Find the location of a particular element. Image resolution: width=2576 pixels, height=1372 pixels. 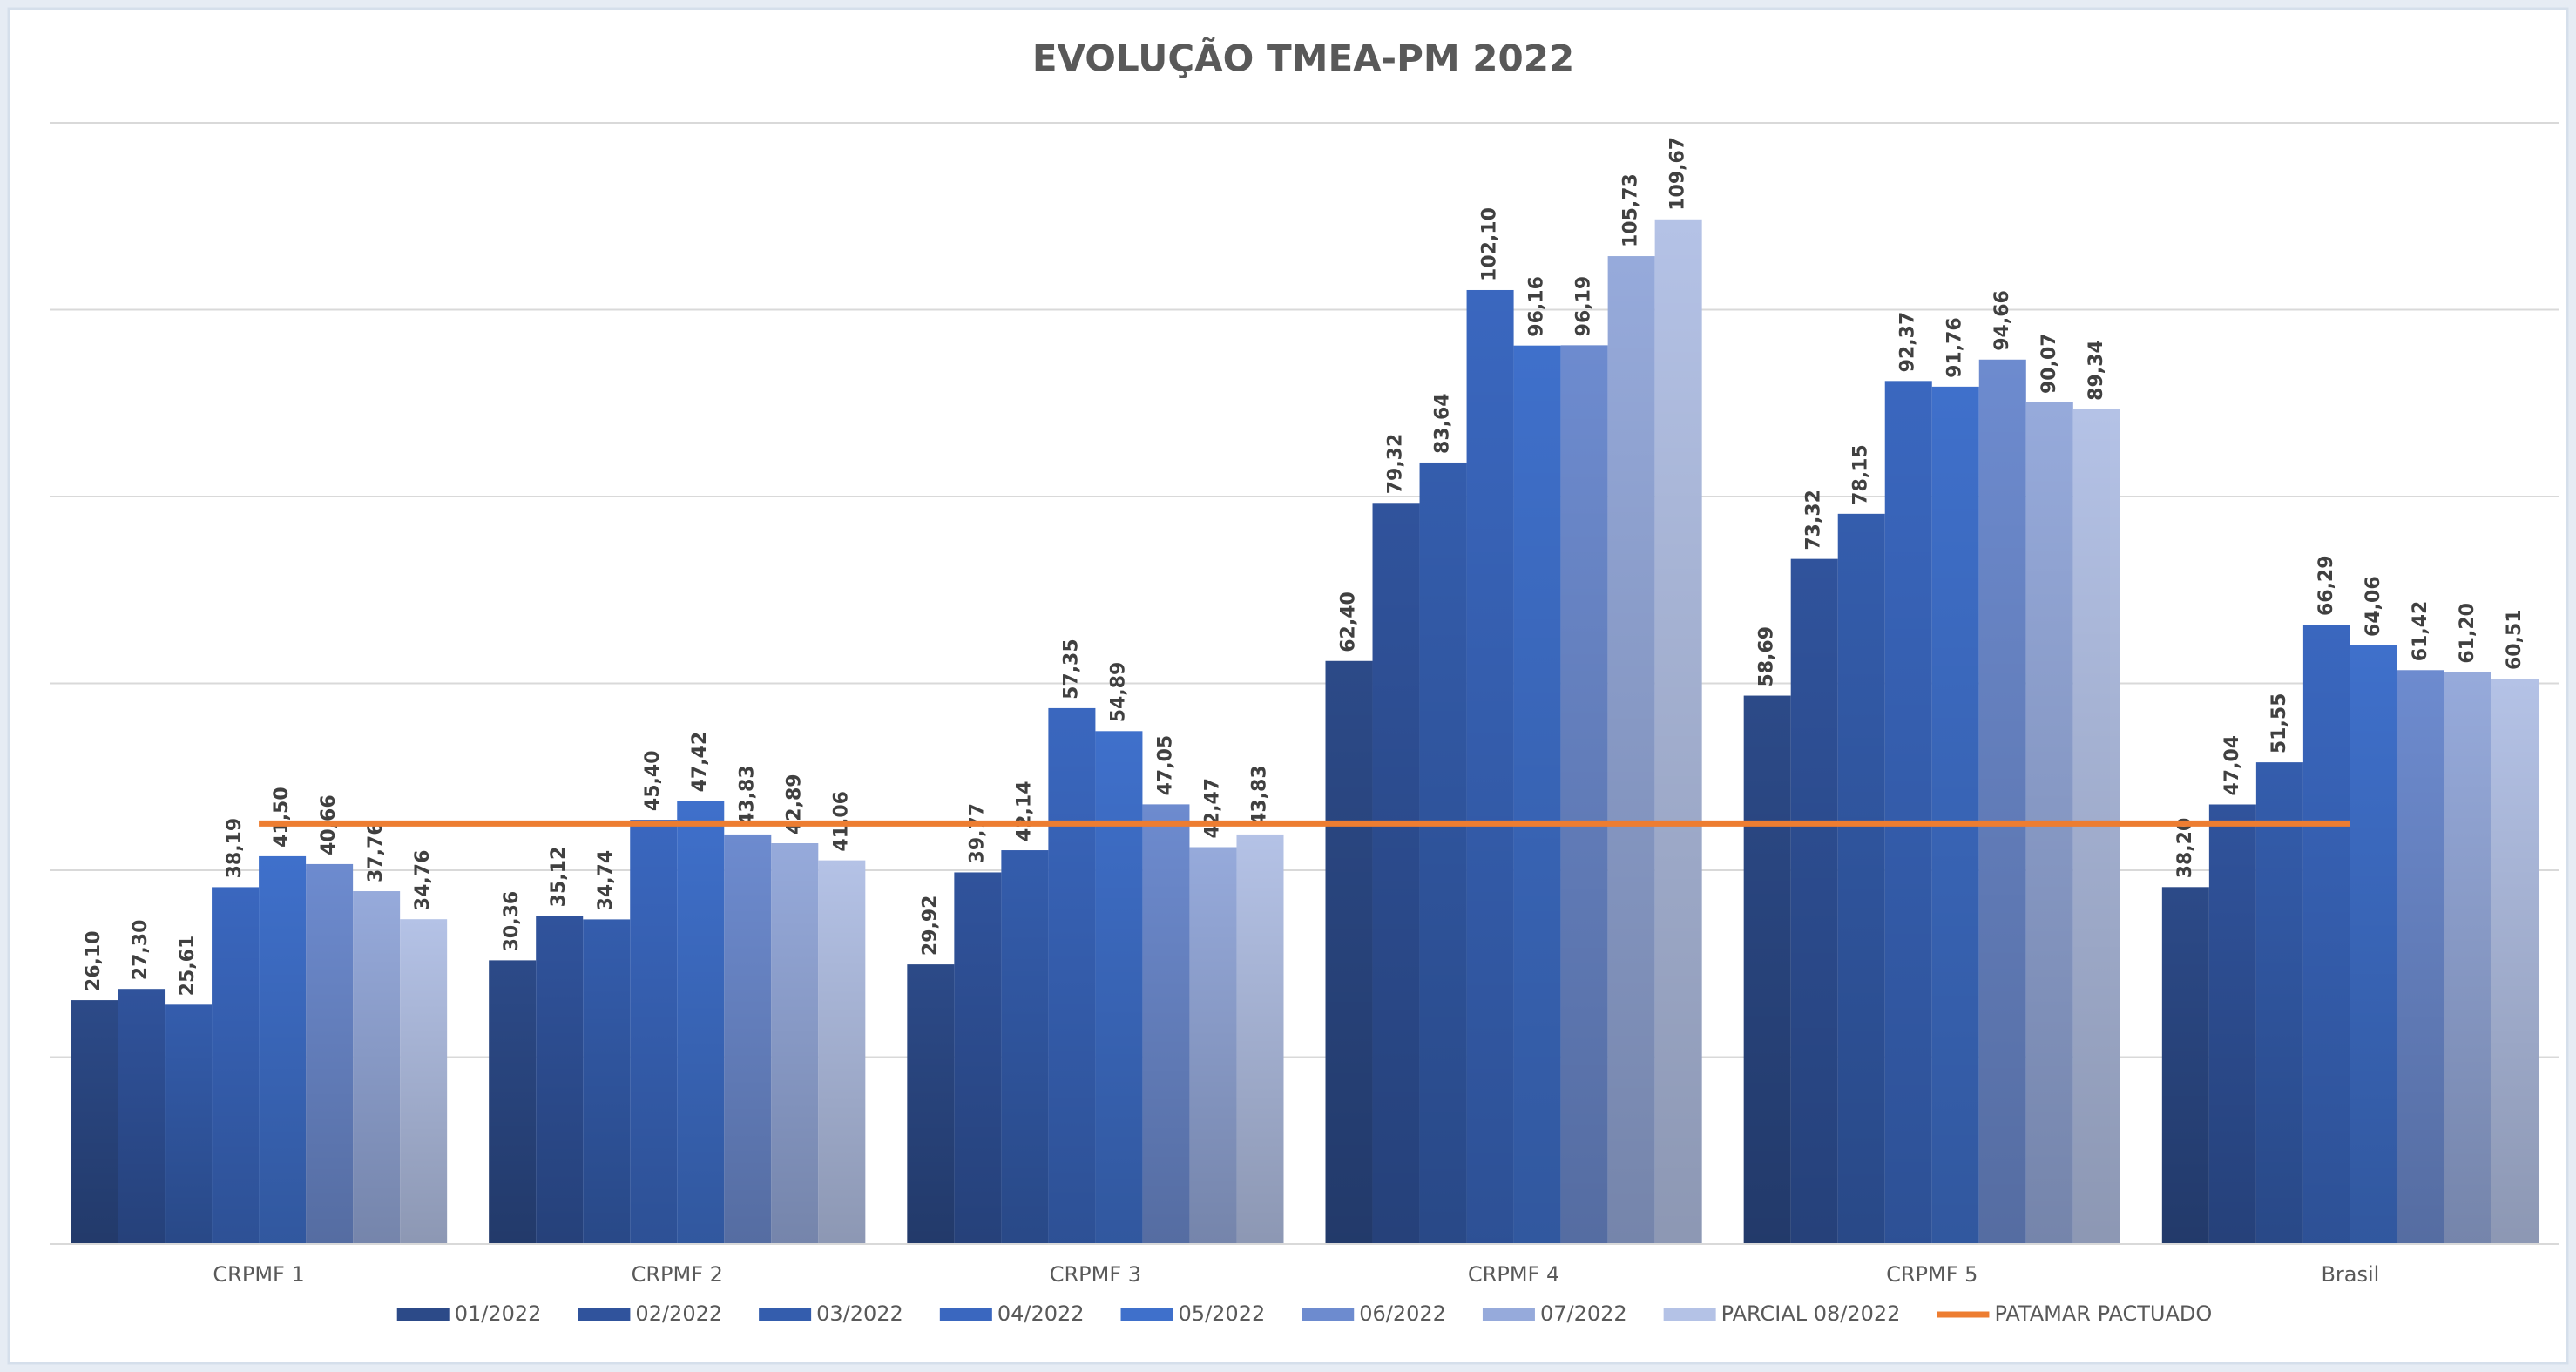

data-label: 45,40 is located at coordinates (653, 780).